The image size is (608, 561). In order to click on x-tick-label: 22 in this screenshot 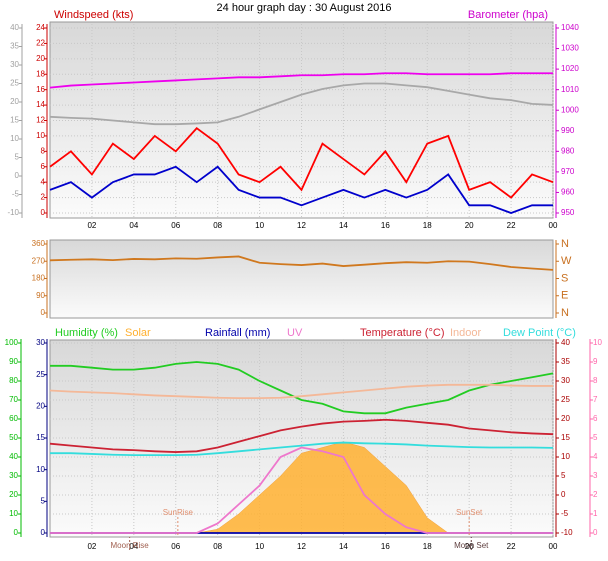, I will do `click(511, 225)`.